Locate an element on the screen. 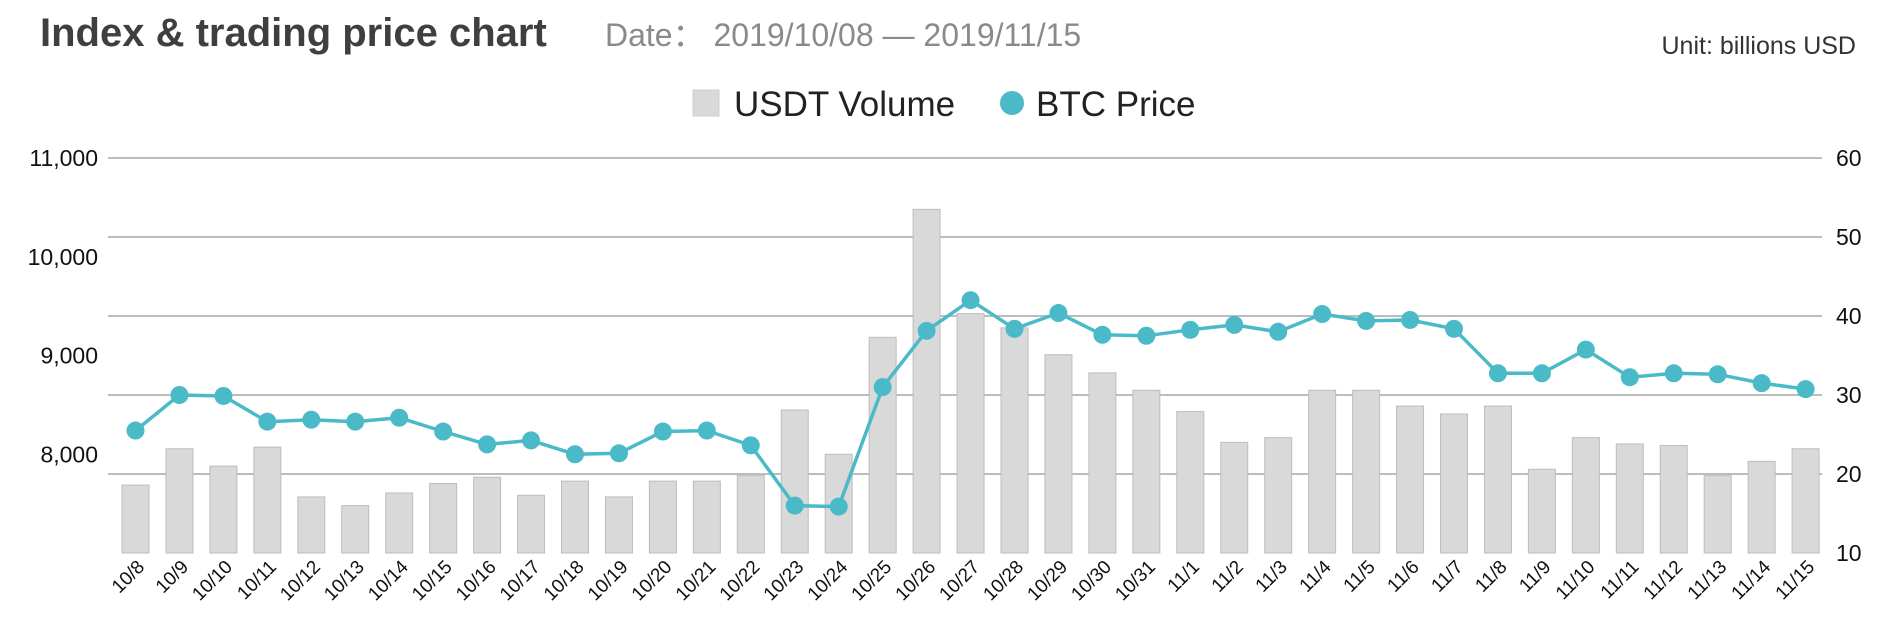  legend-label-volume: USDT Volume is located at coordinates (844, 104).